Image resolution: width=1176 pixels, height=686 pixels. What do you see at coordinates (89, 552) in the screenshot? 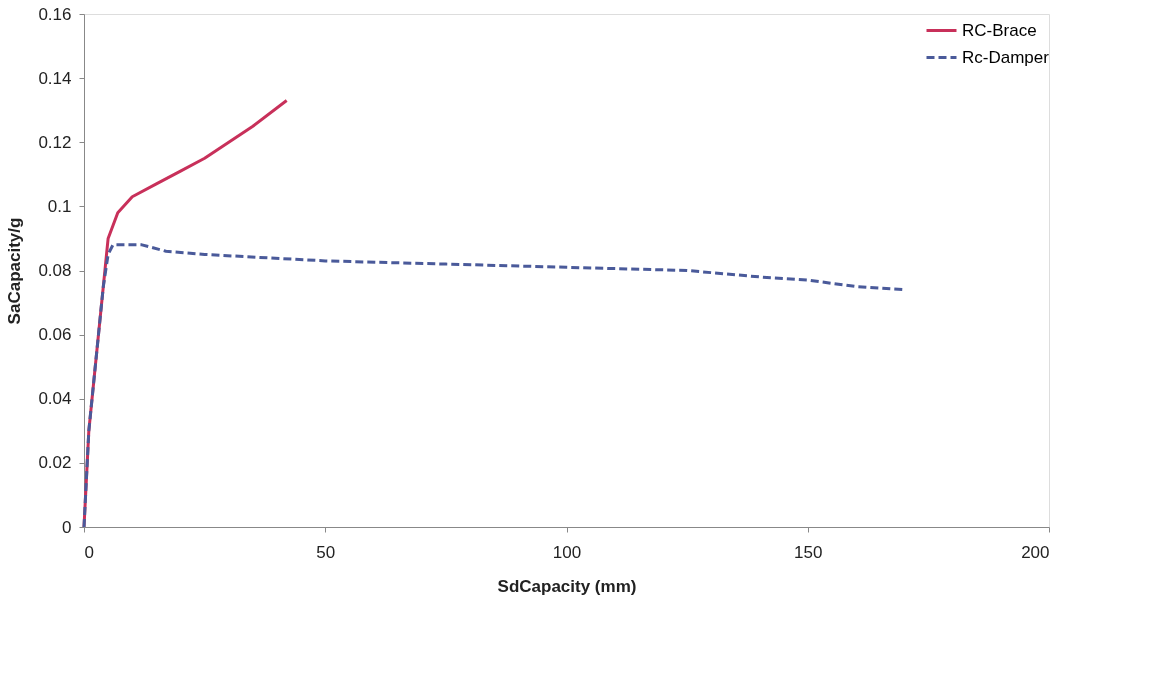
I see `x-tick-label: 0` at bounding box center [89, 552].